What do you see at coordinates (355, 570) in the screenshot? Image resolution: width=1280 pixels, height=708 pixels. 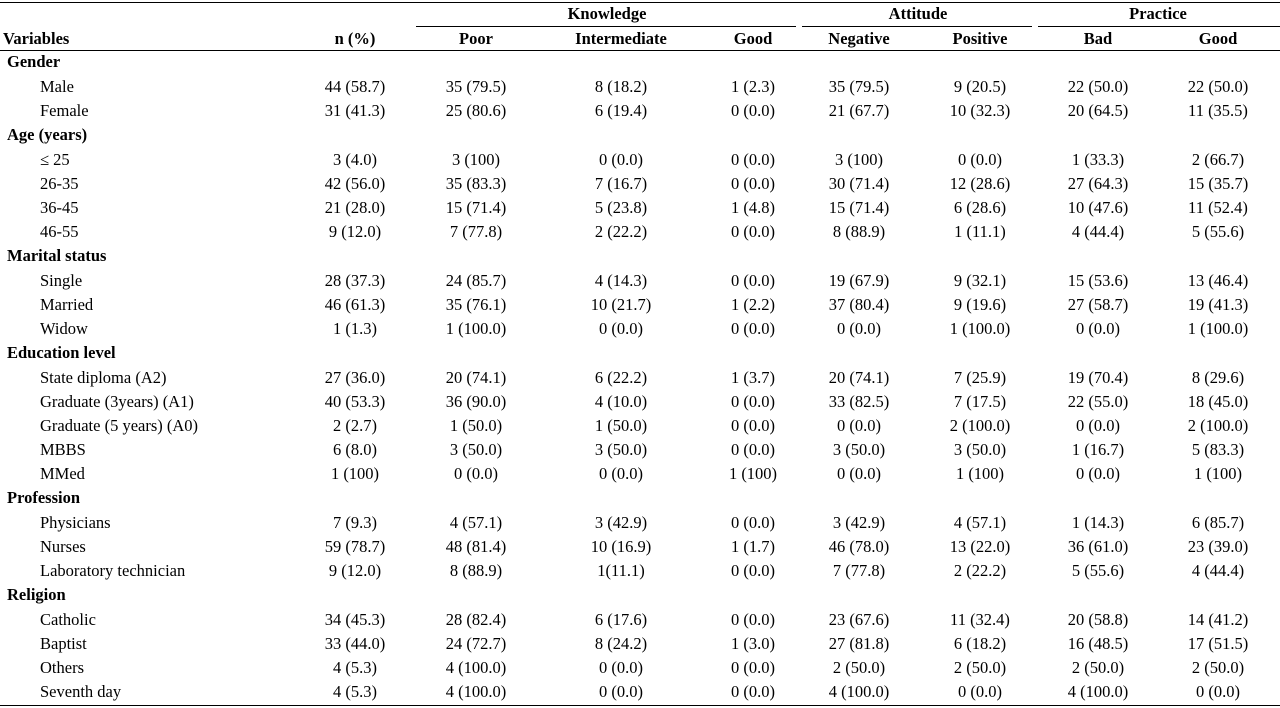 I see `cell-n: 9 (12.0)` at bounding box center [355, 570].